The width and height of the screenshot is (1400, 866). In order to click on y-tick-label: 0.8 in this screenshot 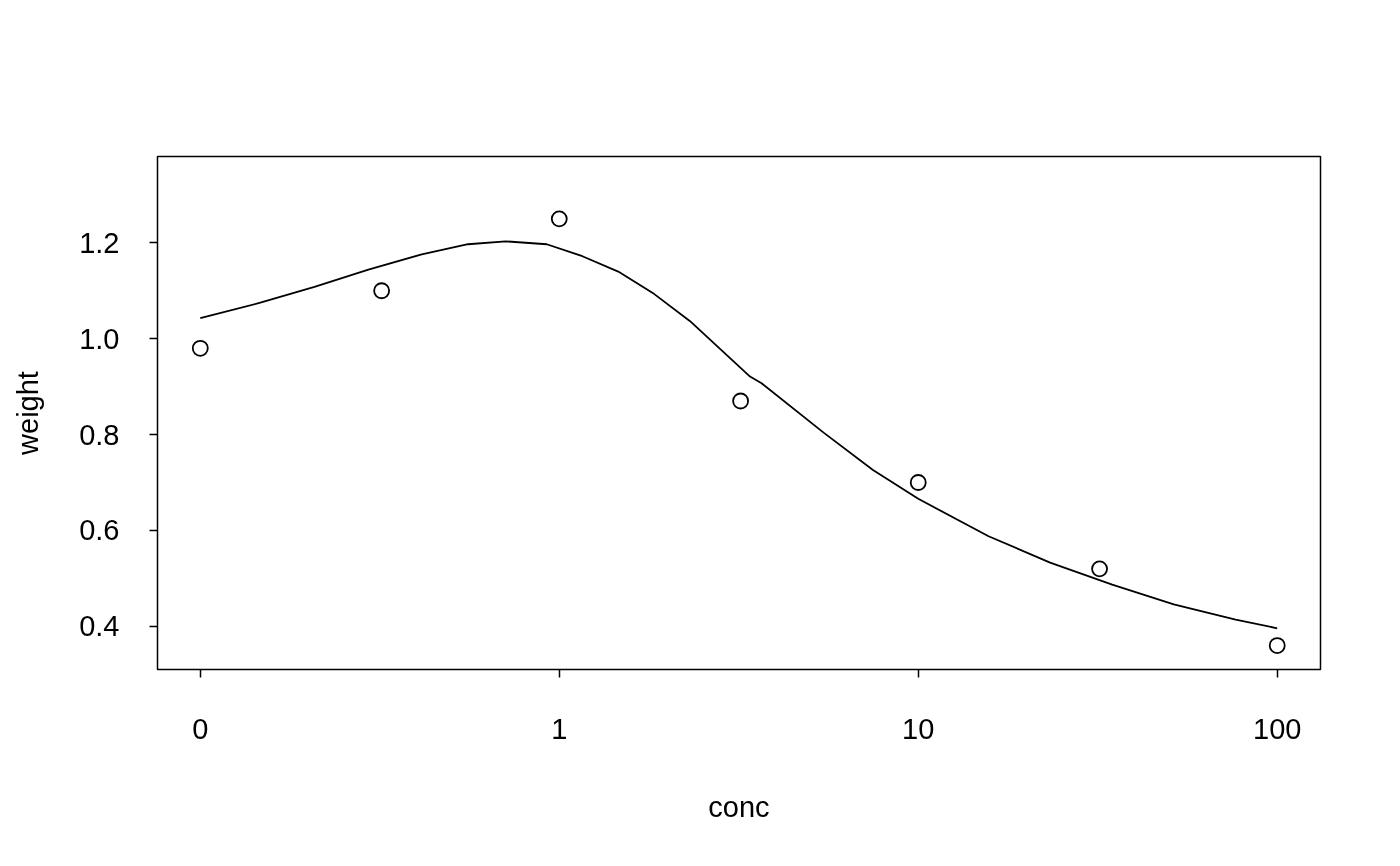, I will do `click(99, 434)`.